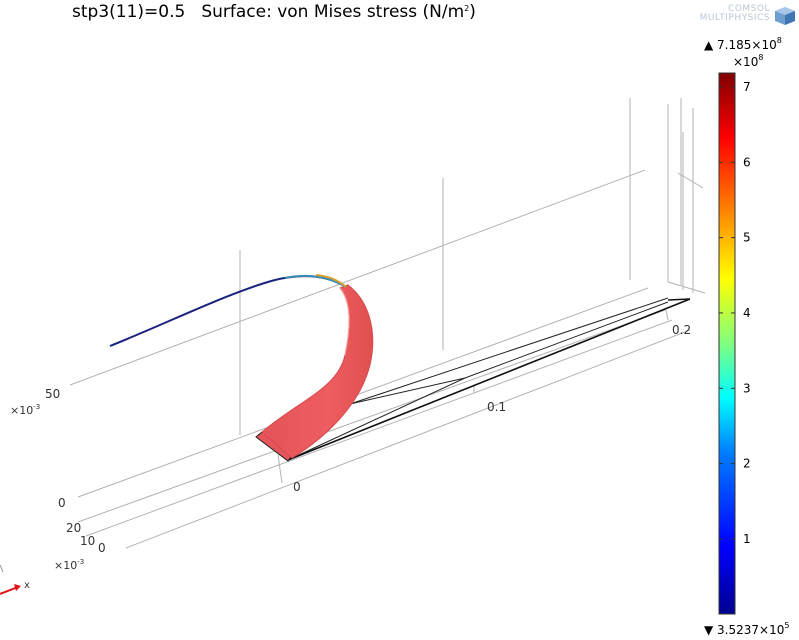 The width and height of the screenshot is (799, 640). What do you see at coordinates (740, 45) in the screenshot?
I see `colorbar-max-value: ▲ 7.185×10` at bounding box center [740, 45].